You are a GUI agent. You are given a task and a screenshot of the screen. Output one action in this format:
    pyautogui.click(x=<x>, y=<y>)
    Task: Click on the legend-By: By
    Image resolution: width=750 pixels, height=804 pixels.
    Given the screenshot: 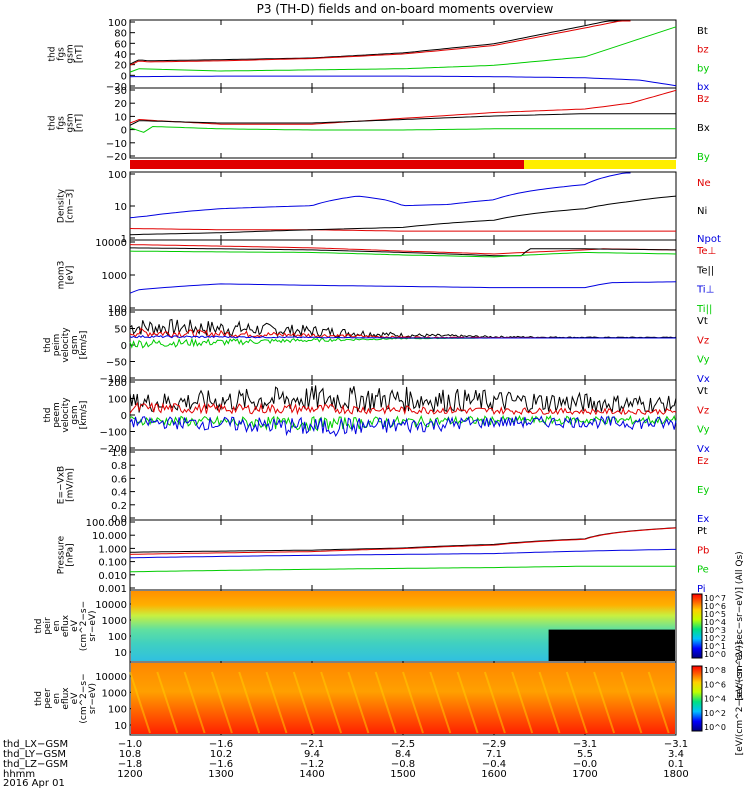 What is the action you would take?
    pyautogui.click(x=703, y=157)
    